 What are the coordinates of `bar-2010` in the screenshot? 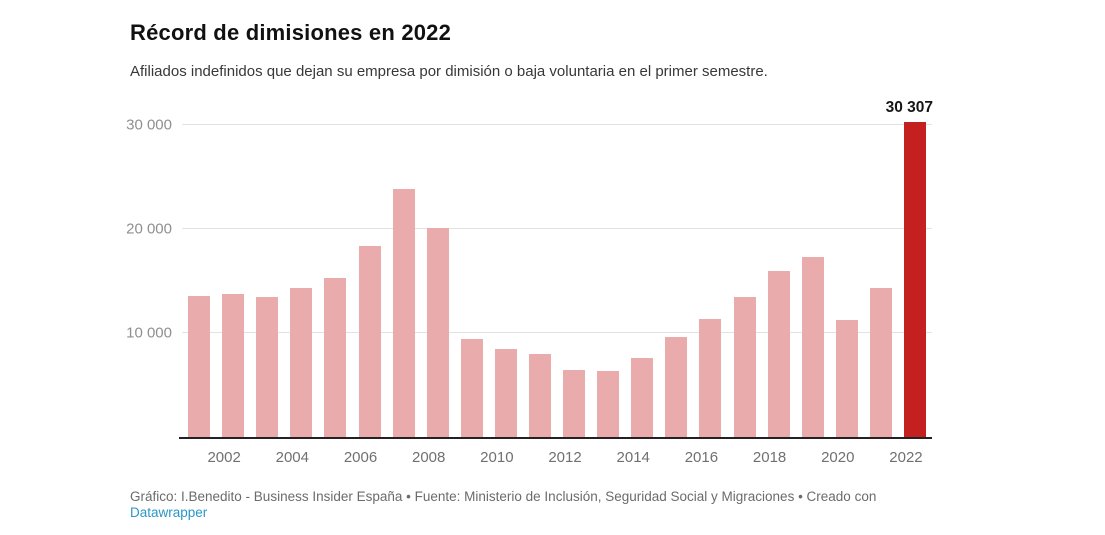 It's located at (505, 393).